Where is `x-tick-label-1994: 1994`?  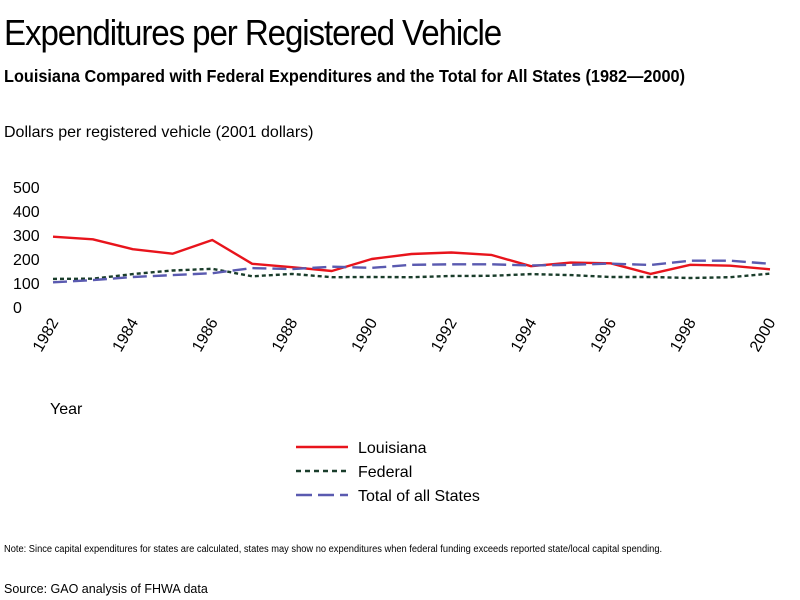
x-tick-label-1994: 1994 is located at coordinates (524, 334).